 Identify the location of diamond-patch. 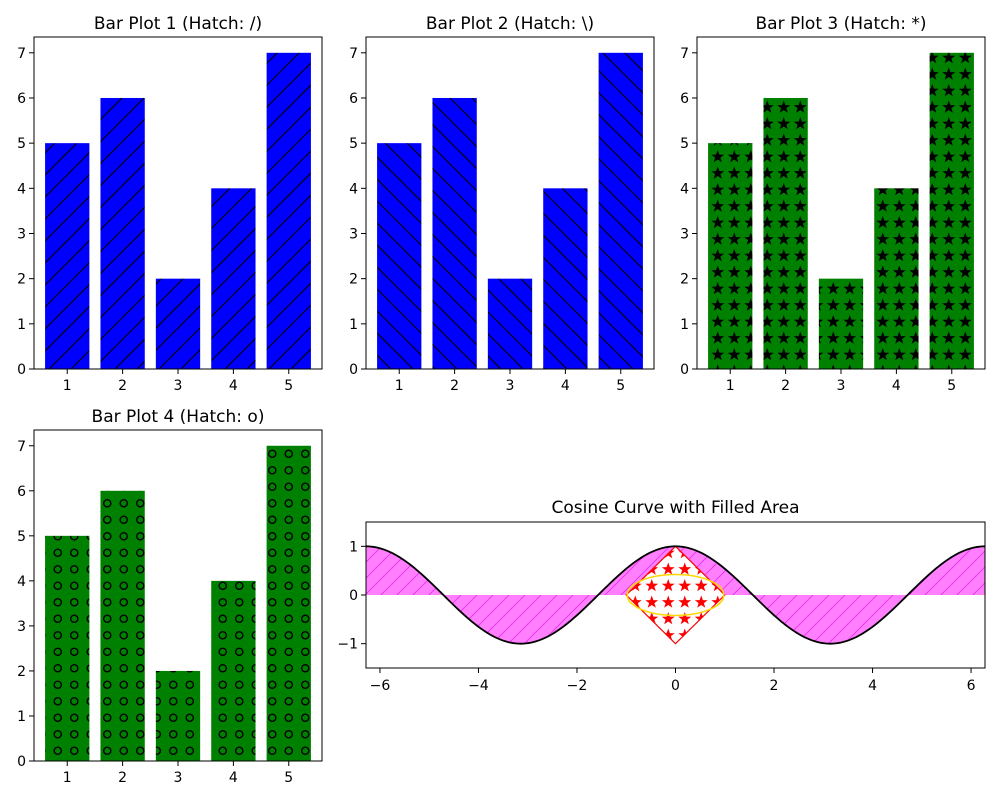
(675, 595).